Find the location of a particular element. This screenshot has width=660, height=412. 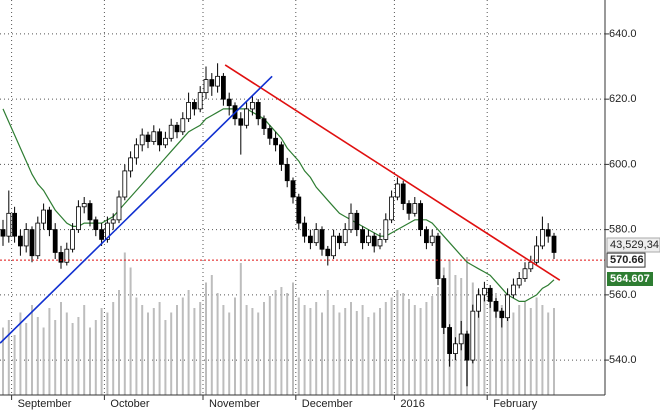

ma-label-box is located at coordinates (630, 279).